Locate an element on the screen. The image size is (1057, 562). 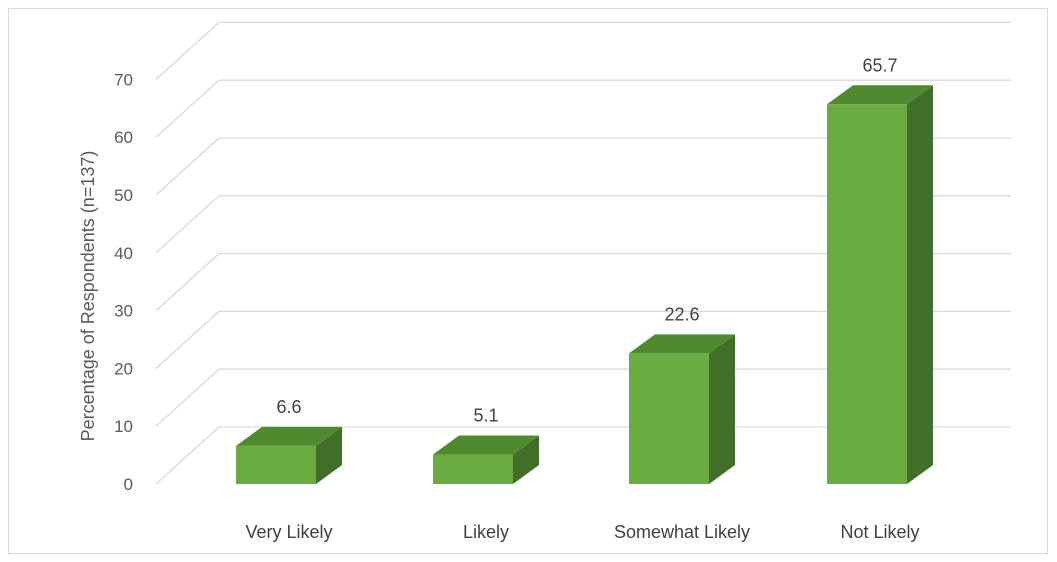
data-label: 6.6 is located at coordinates (288, 407).